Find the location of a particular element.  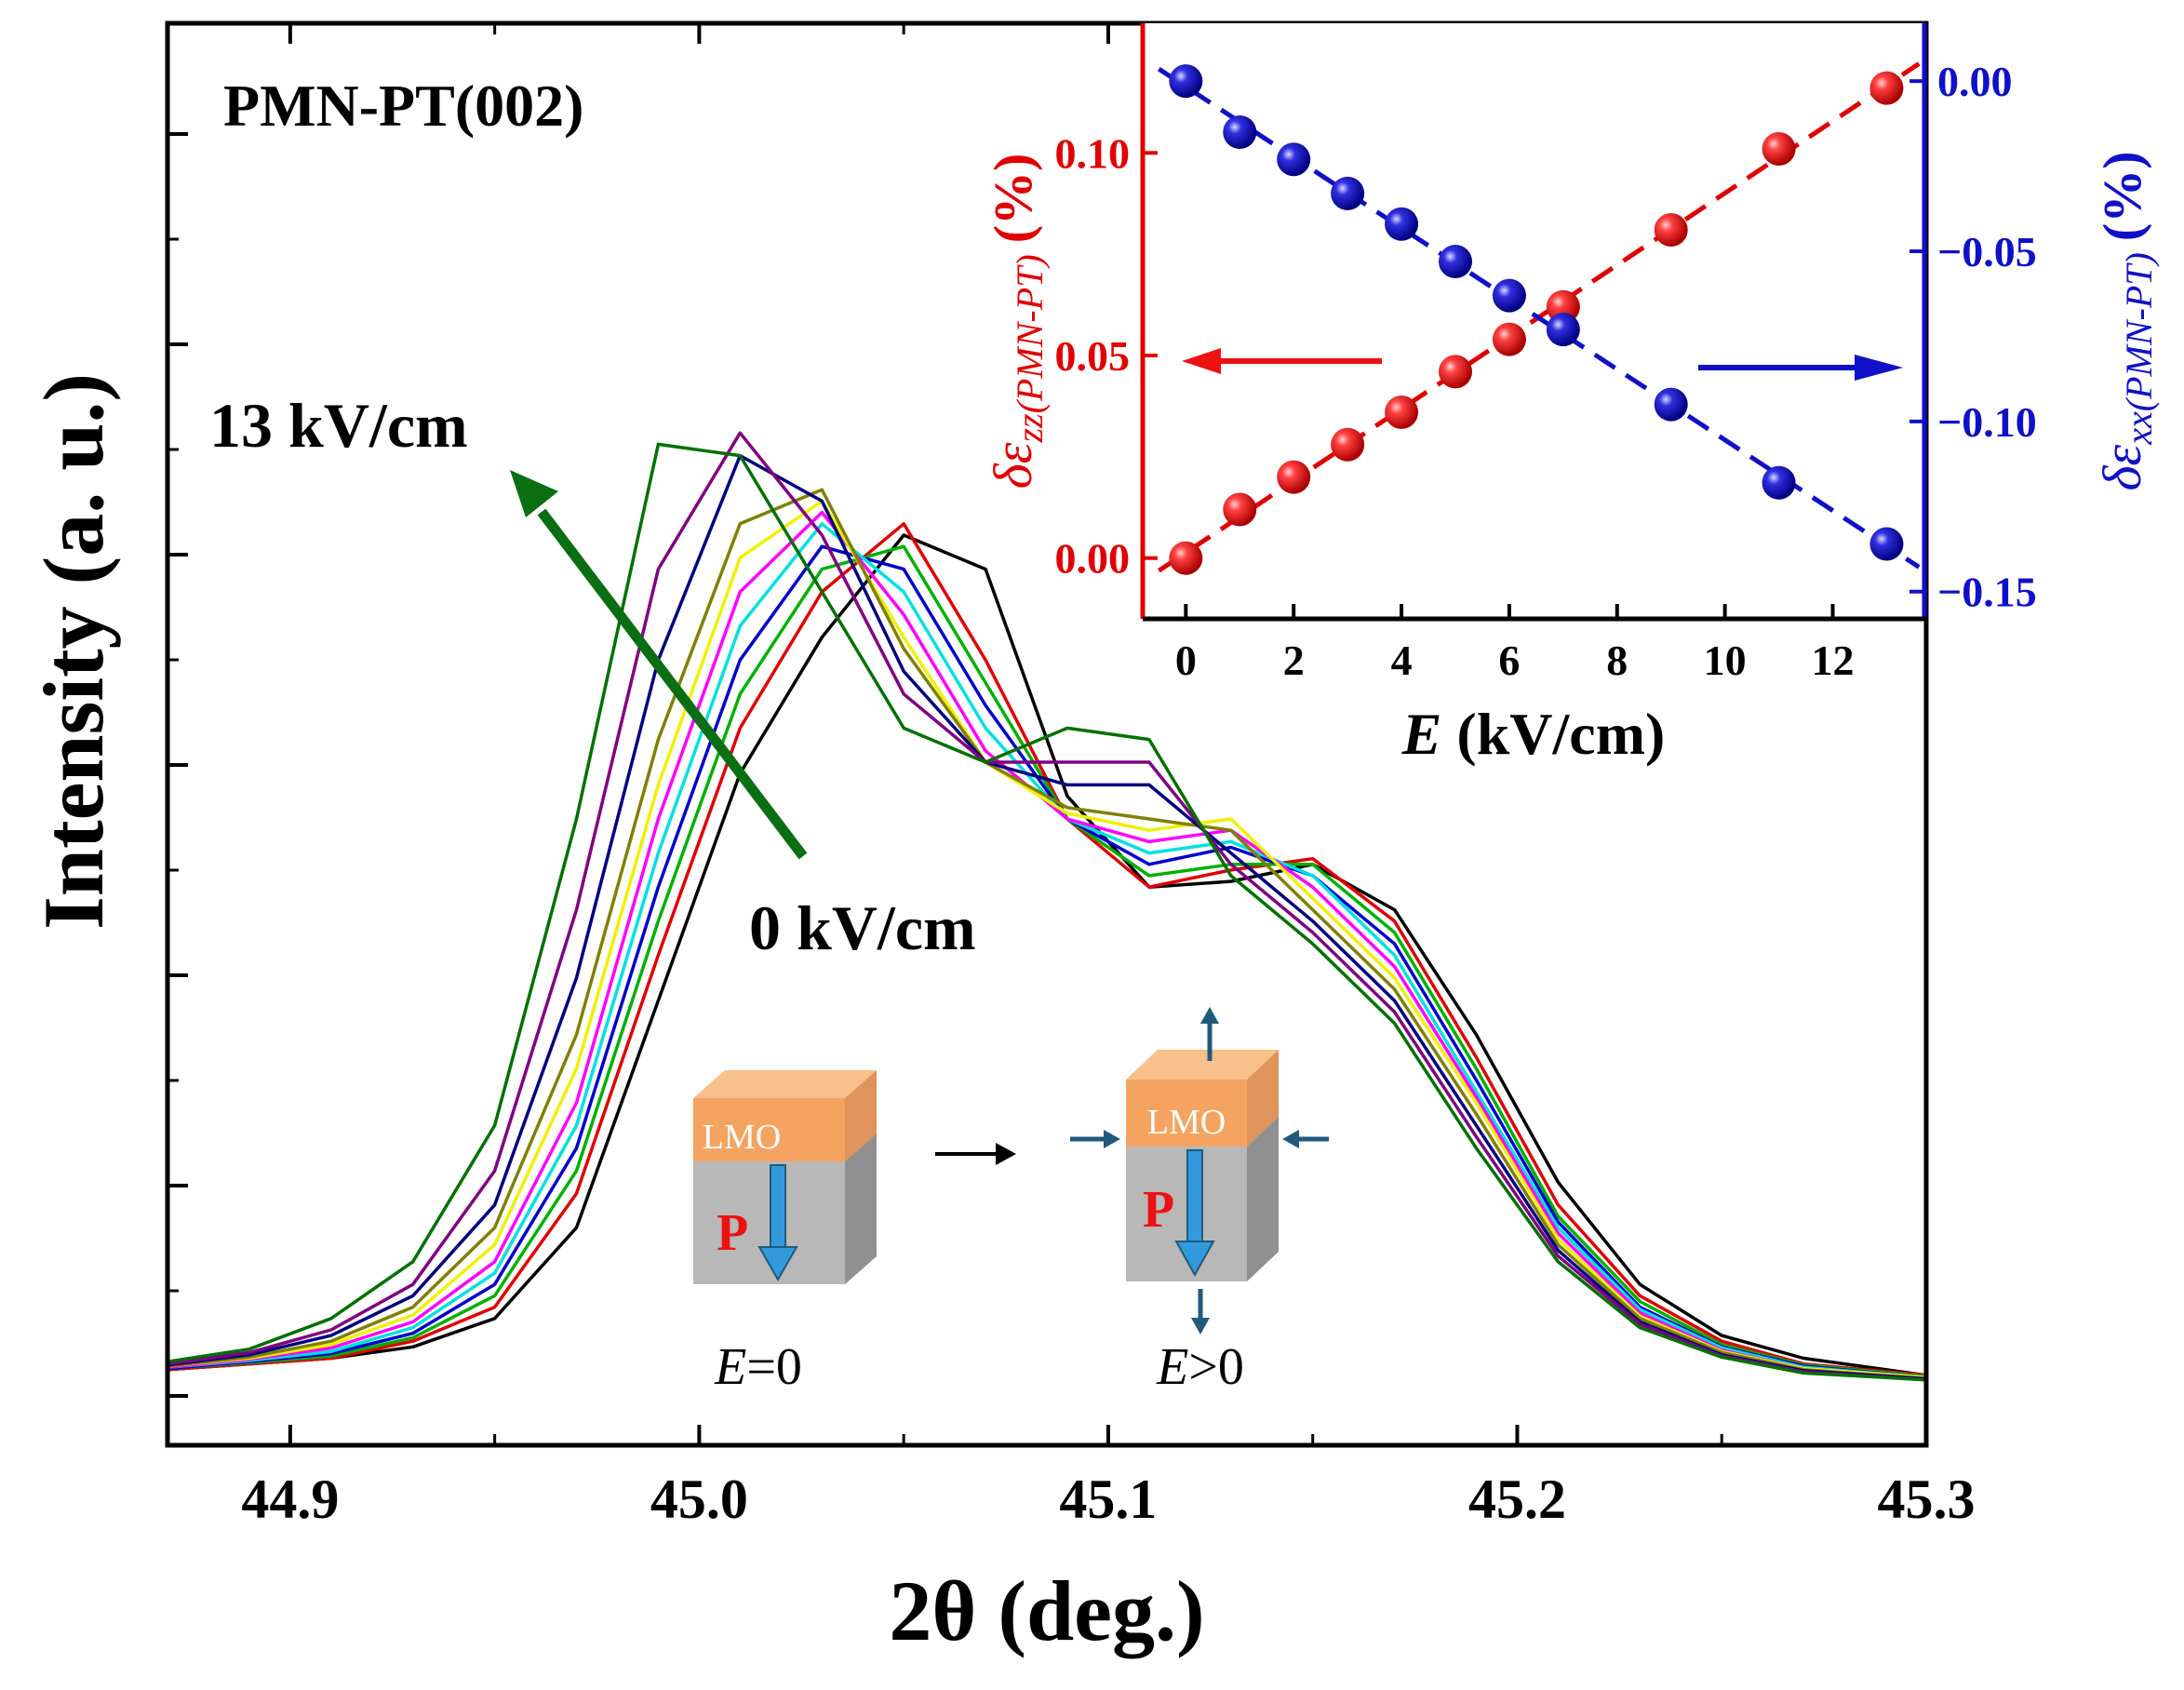

block-strained: LMO P E>0 is located at coordinates (1199, 1201).